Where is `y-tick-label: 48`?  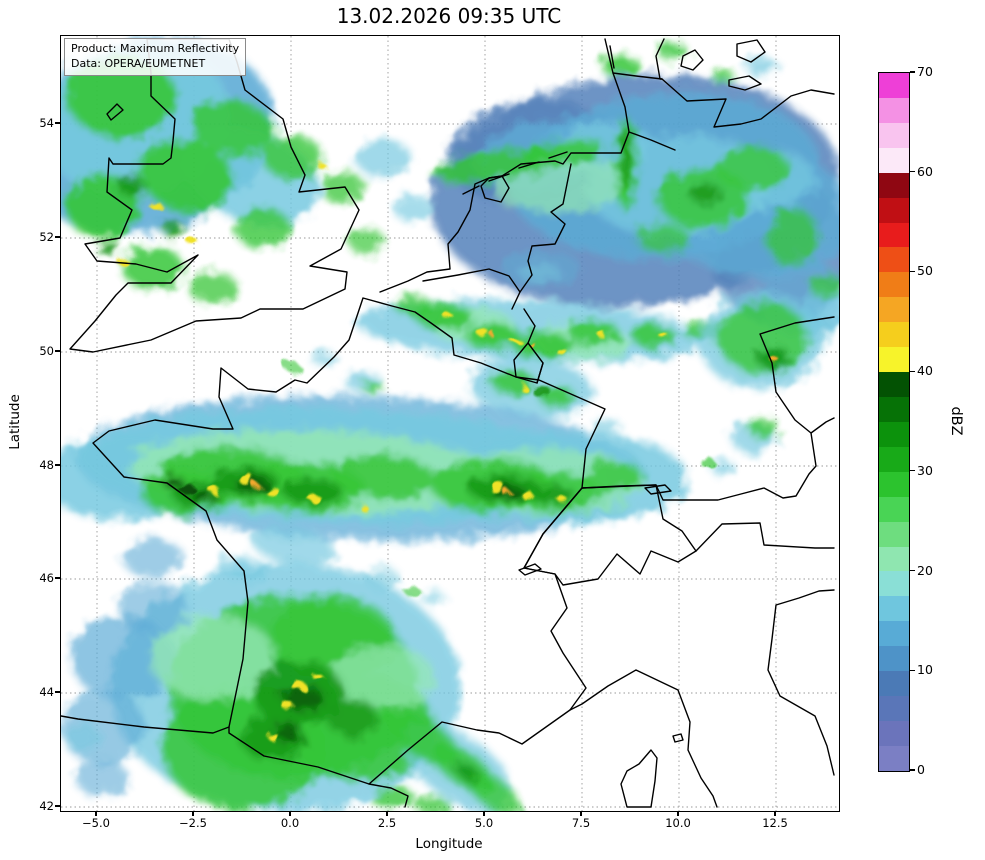 y-tick-label: 48 is located at coordinates (46, 465).